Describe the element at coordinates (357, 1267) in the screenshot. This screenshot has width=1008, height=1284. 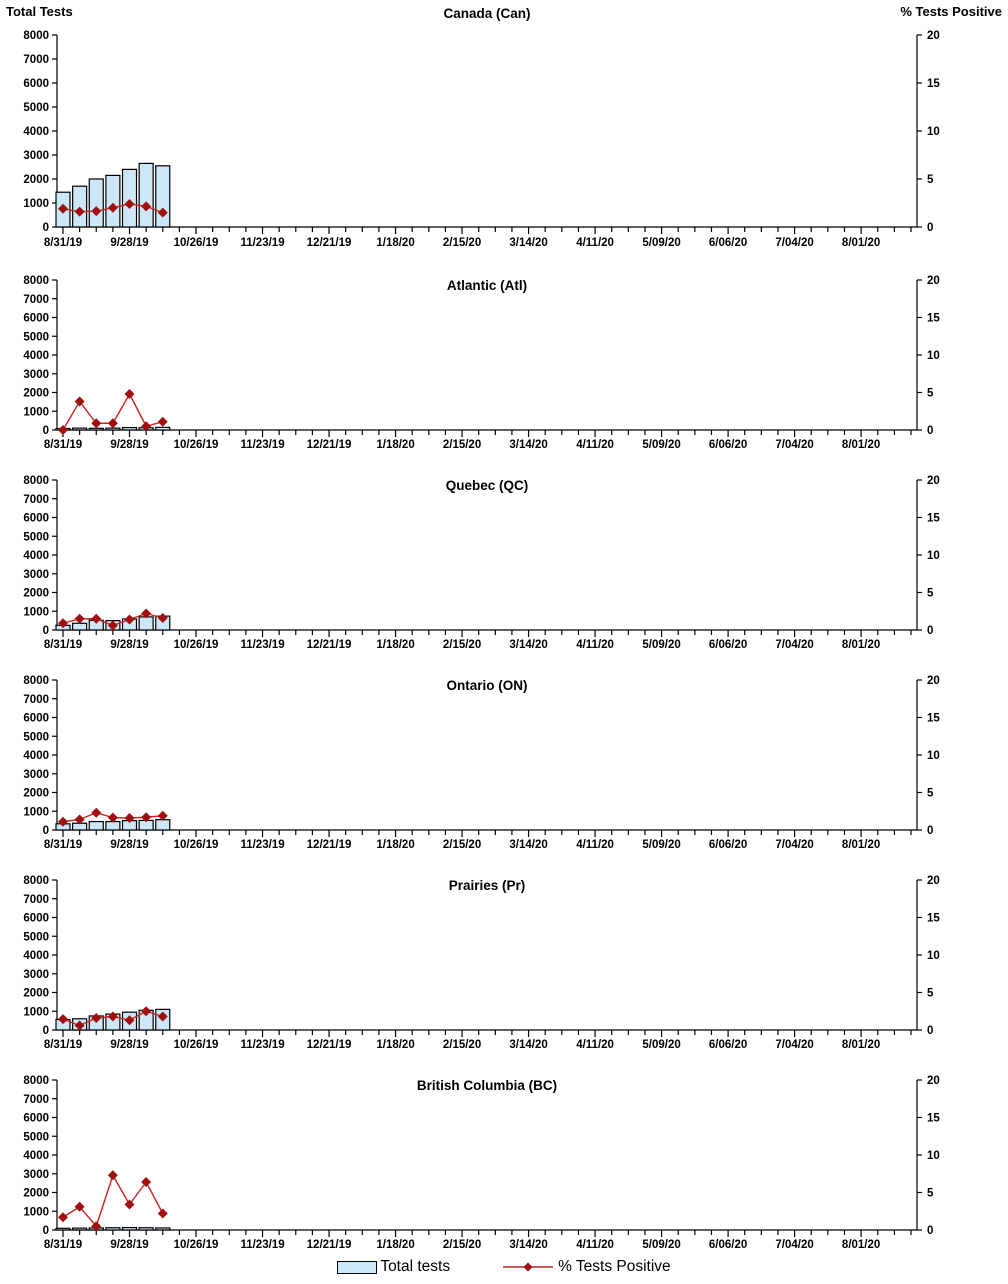
I see `legend-bar-swatch-icon` at that location.